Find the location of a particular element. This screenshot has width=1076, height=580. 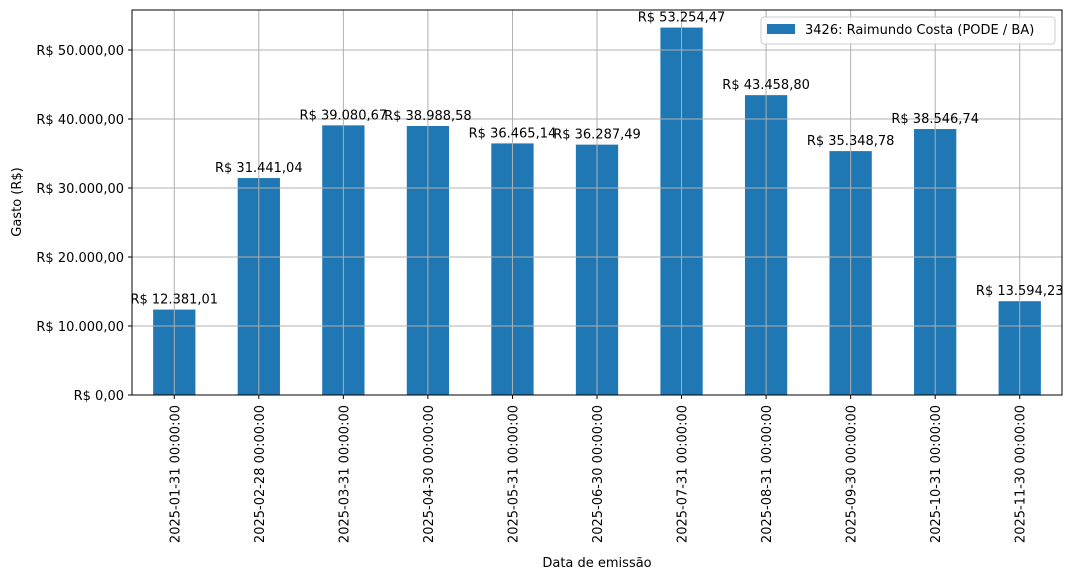

x-tick-label: 2025-01-31 00:00:00 is located at coordinates (175, 474).